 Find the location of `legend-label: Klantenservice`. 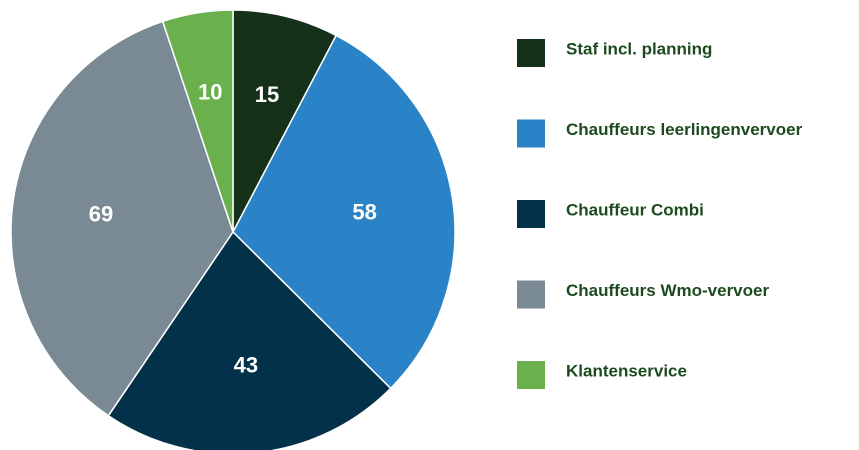

legend-label: Klantenservice is located at coordinates (626, 370).